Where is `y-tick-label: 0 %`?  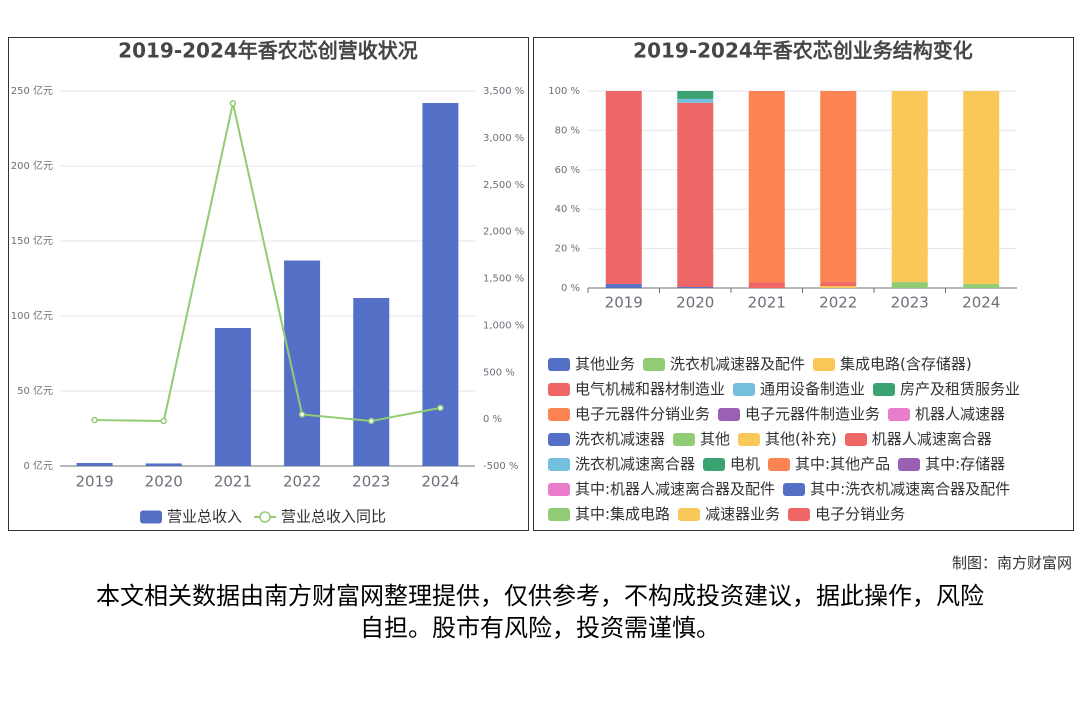
y-tick-label: 0 % is located at coordinates (570, 288).